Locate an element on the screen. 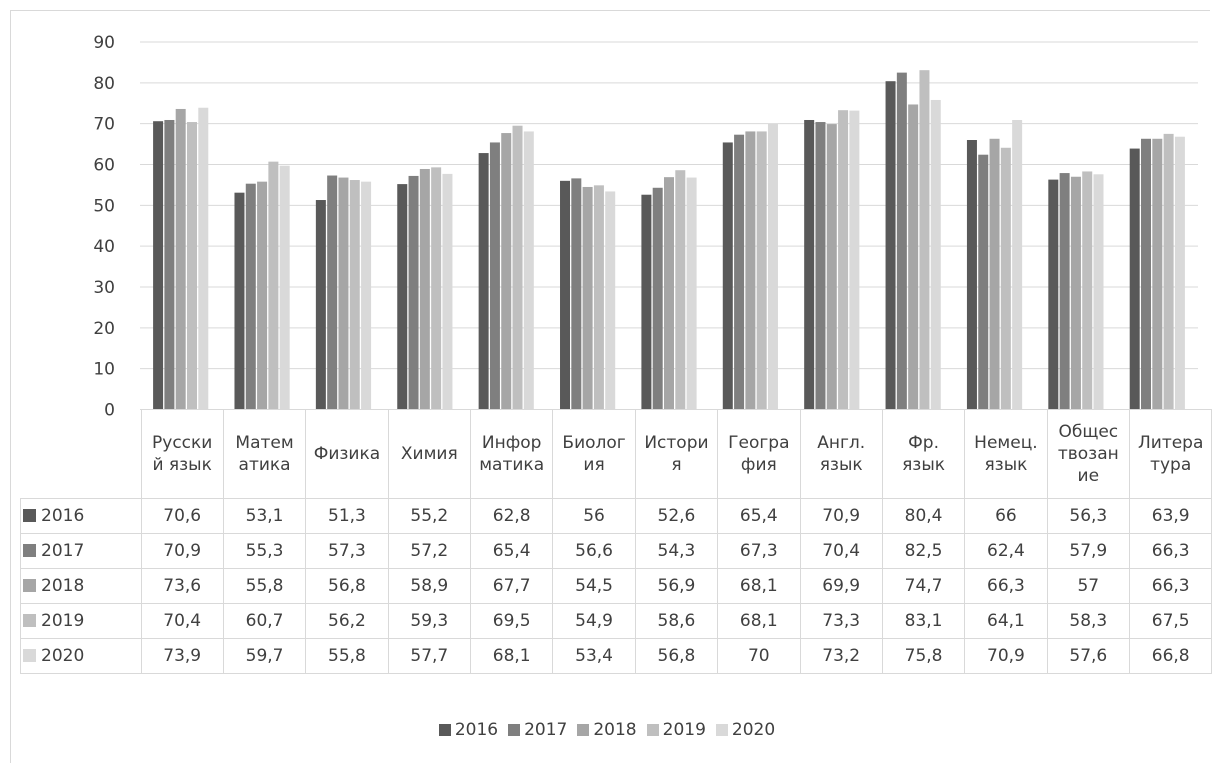 The image size is (1214, 763). data-label: 75,8 is located at coordinates (923, 656).